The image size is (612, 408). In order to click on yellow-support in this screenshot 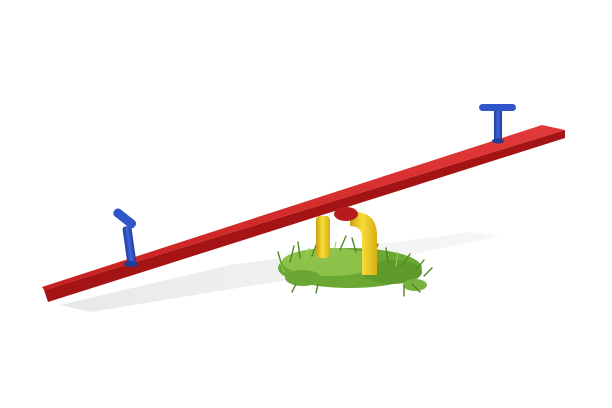, I will do `click(346, 243)`.